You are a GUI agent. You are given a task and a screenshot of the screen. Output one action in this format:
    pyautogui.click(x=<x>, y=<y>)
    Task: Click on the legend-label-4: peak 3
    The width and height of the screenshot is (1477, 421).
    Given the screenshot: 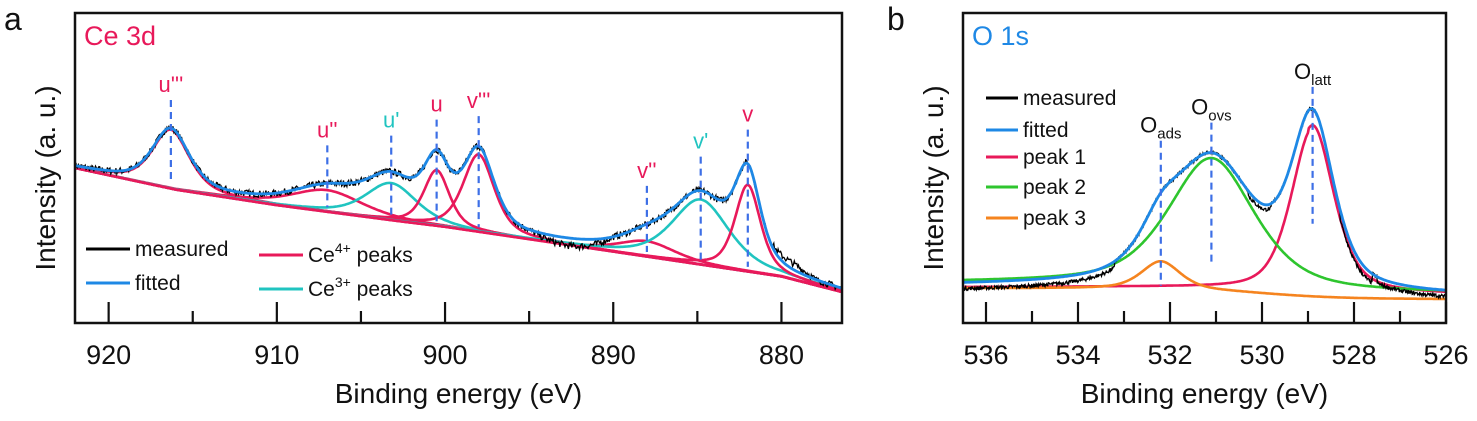 What is the action you would take?
    pyautogui.click(x=1054, y=218)
    